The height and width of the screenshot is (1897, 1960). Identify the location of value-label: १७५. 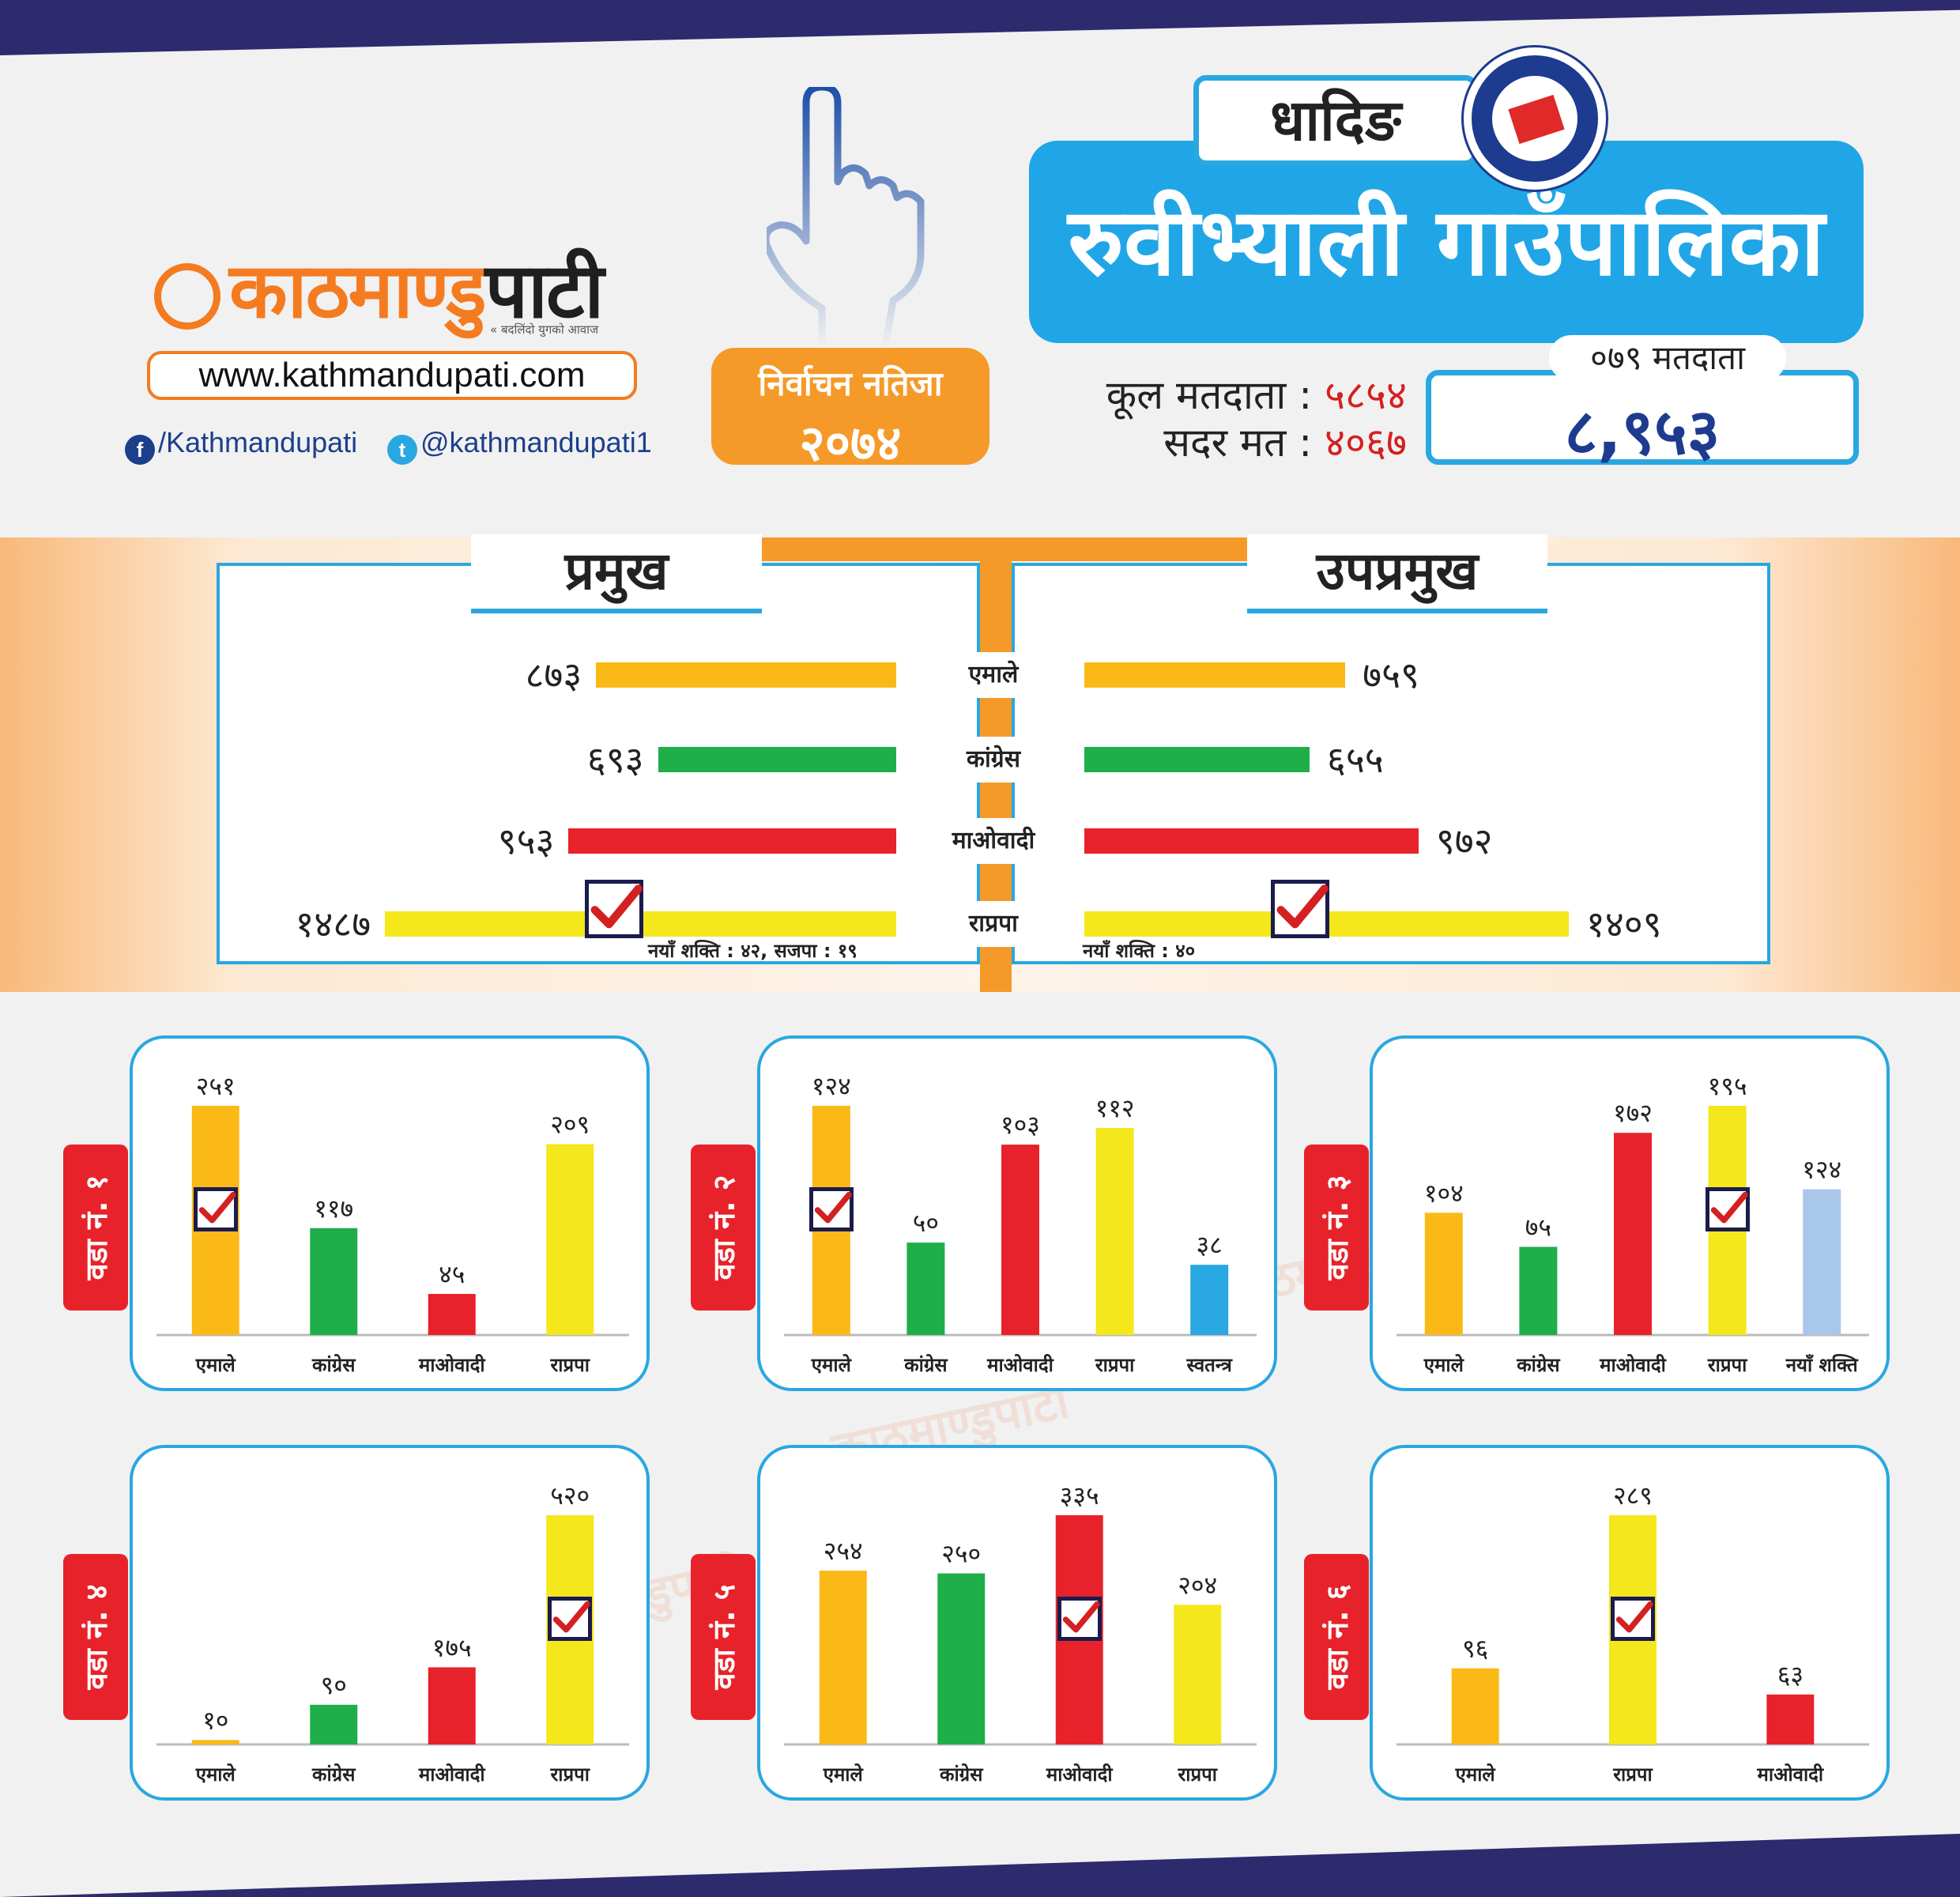
(452, 1647).